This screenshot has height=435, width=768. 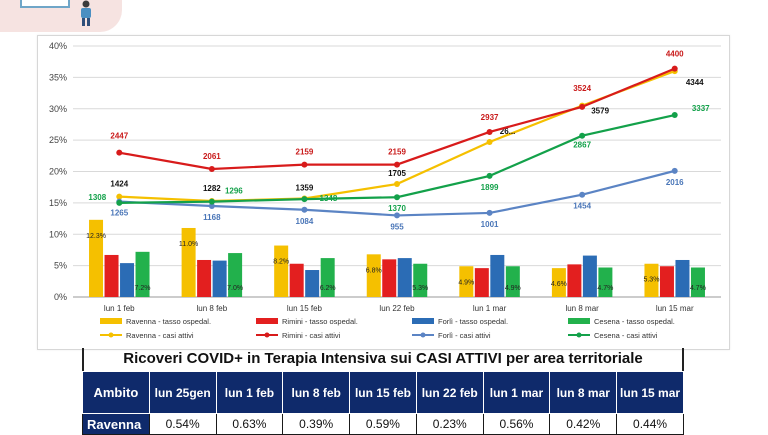 What do you see at coordinates (329, 198) in the screenshot?
I see `series-data-label: 1348` at bounding box center [329, 198].